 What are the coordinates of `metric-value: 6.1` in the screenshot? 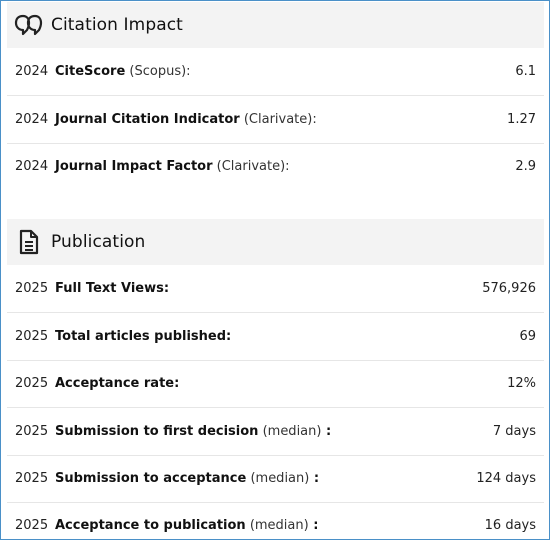 It's located at (525, 71).